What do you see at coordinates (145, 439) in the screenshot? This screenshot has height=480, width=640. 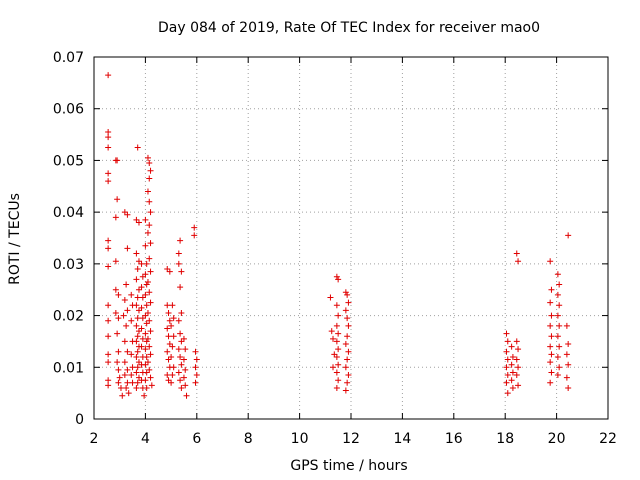 I see `x-tick-label: 4` at bounding box center [145, 439].